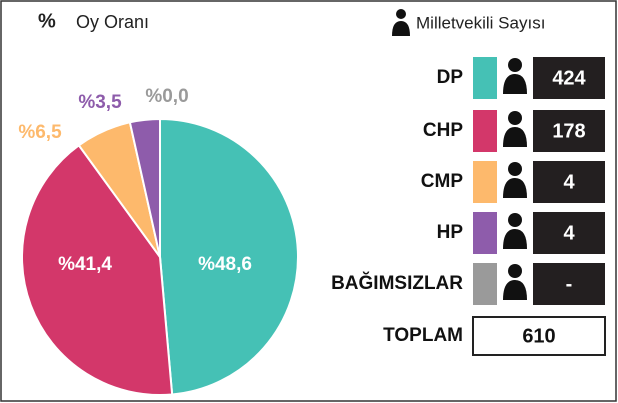  Describe the element at coordinates (450, 77) in the screenshot. I see `party-name: DP` at that location.